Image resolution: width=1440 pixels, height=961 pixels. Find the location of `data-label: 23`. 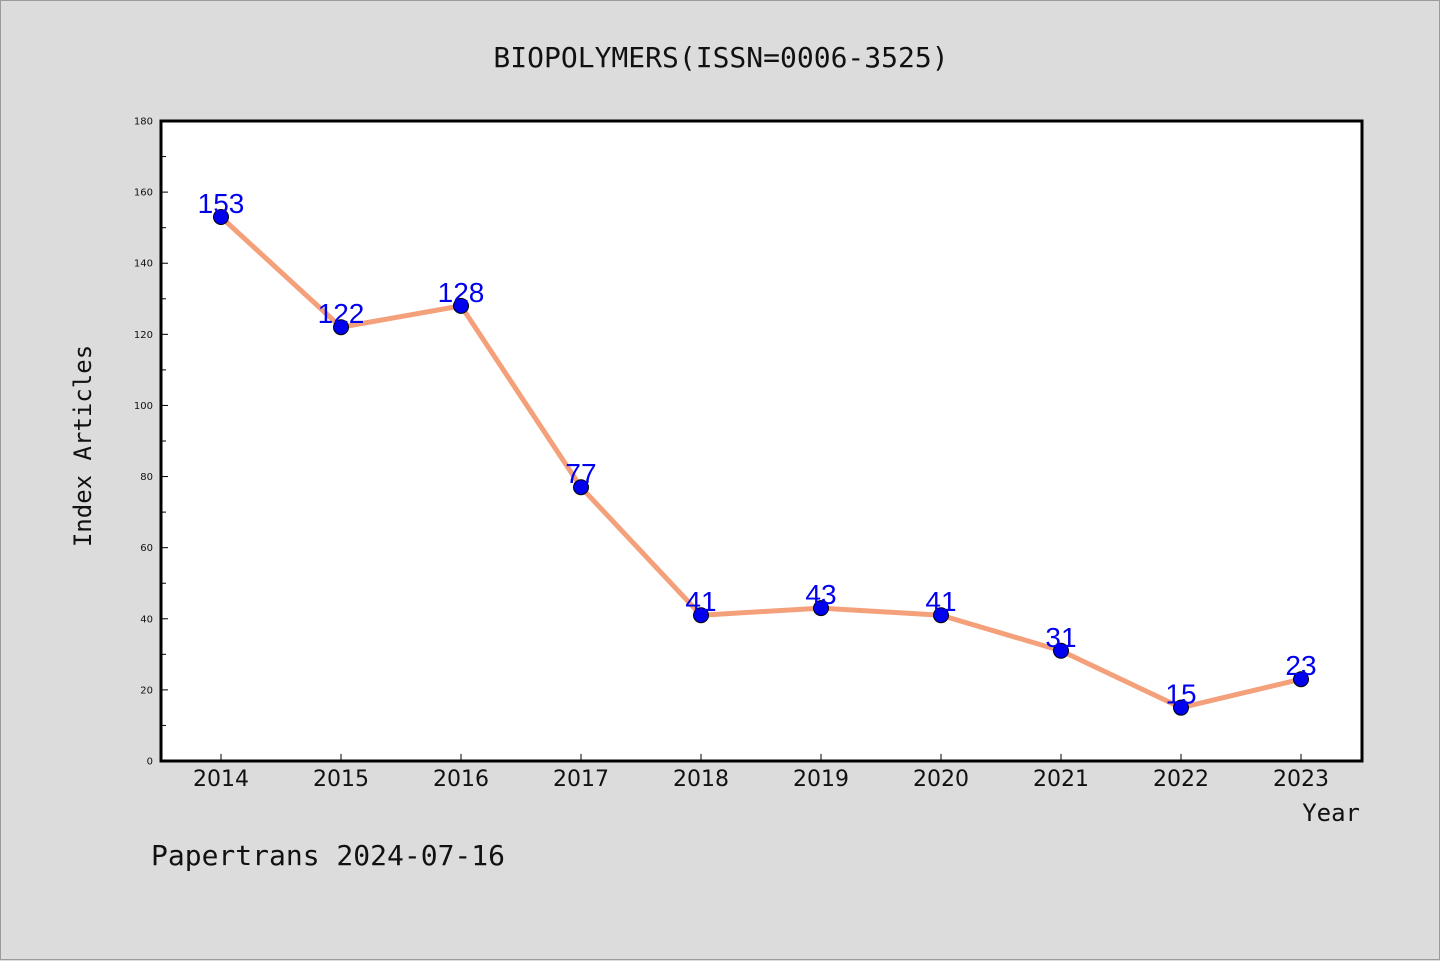

data-label: 23 is located at coordinates (1300, 665).